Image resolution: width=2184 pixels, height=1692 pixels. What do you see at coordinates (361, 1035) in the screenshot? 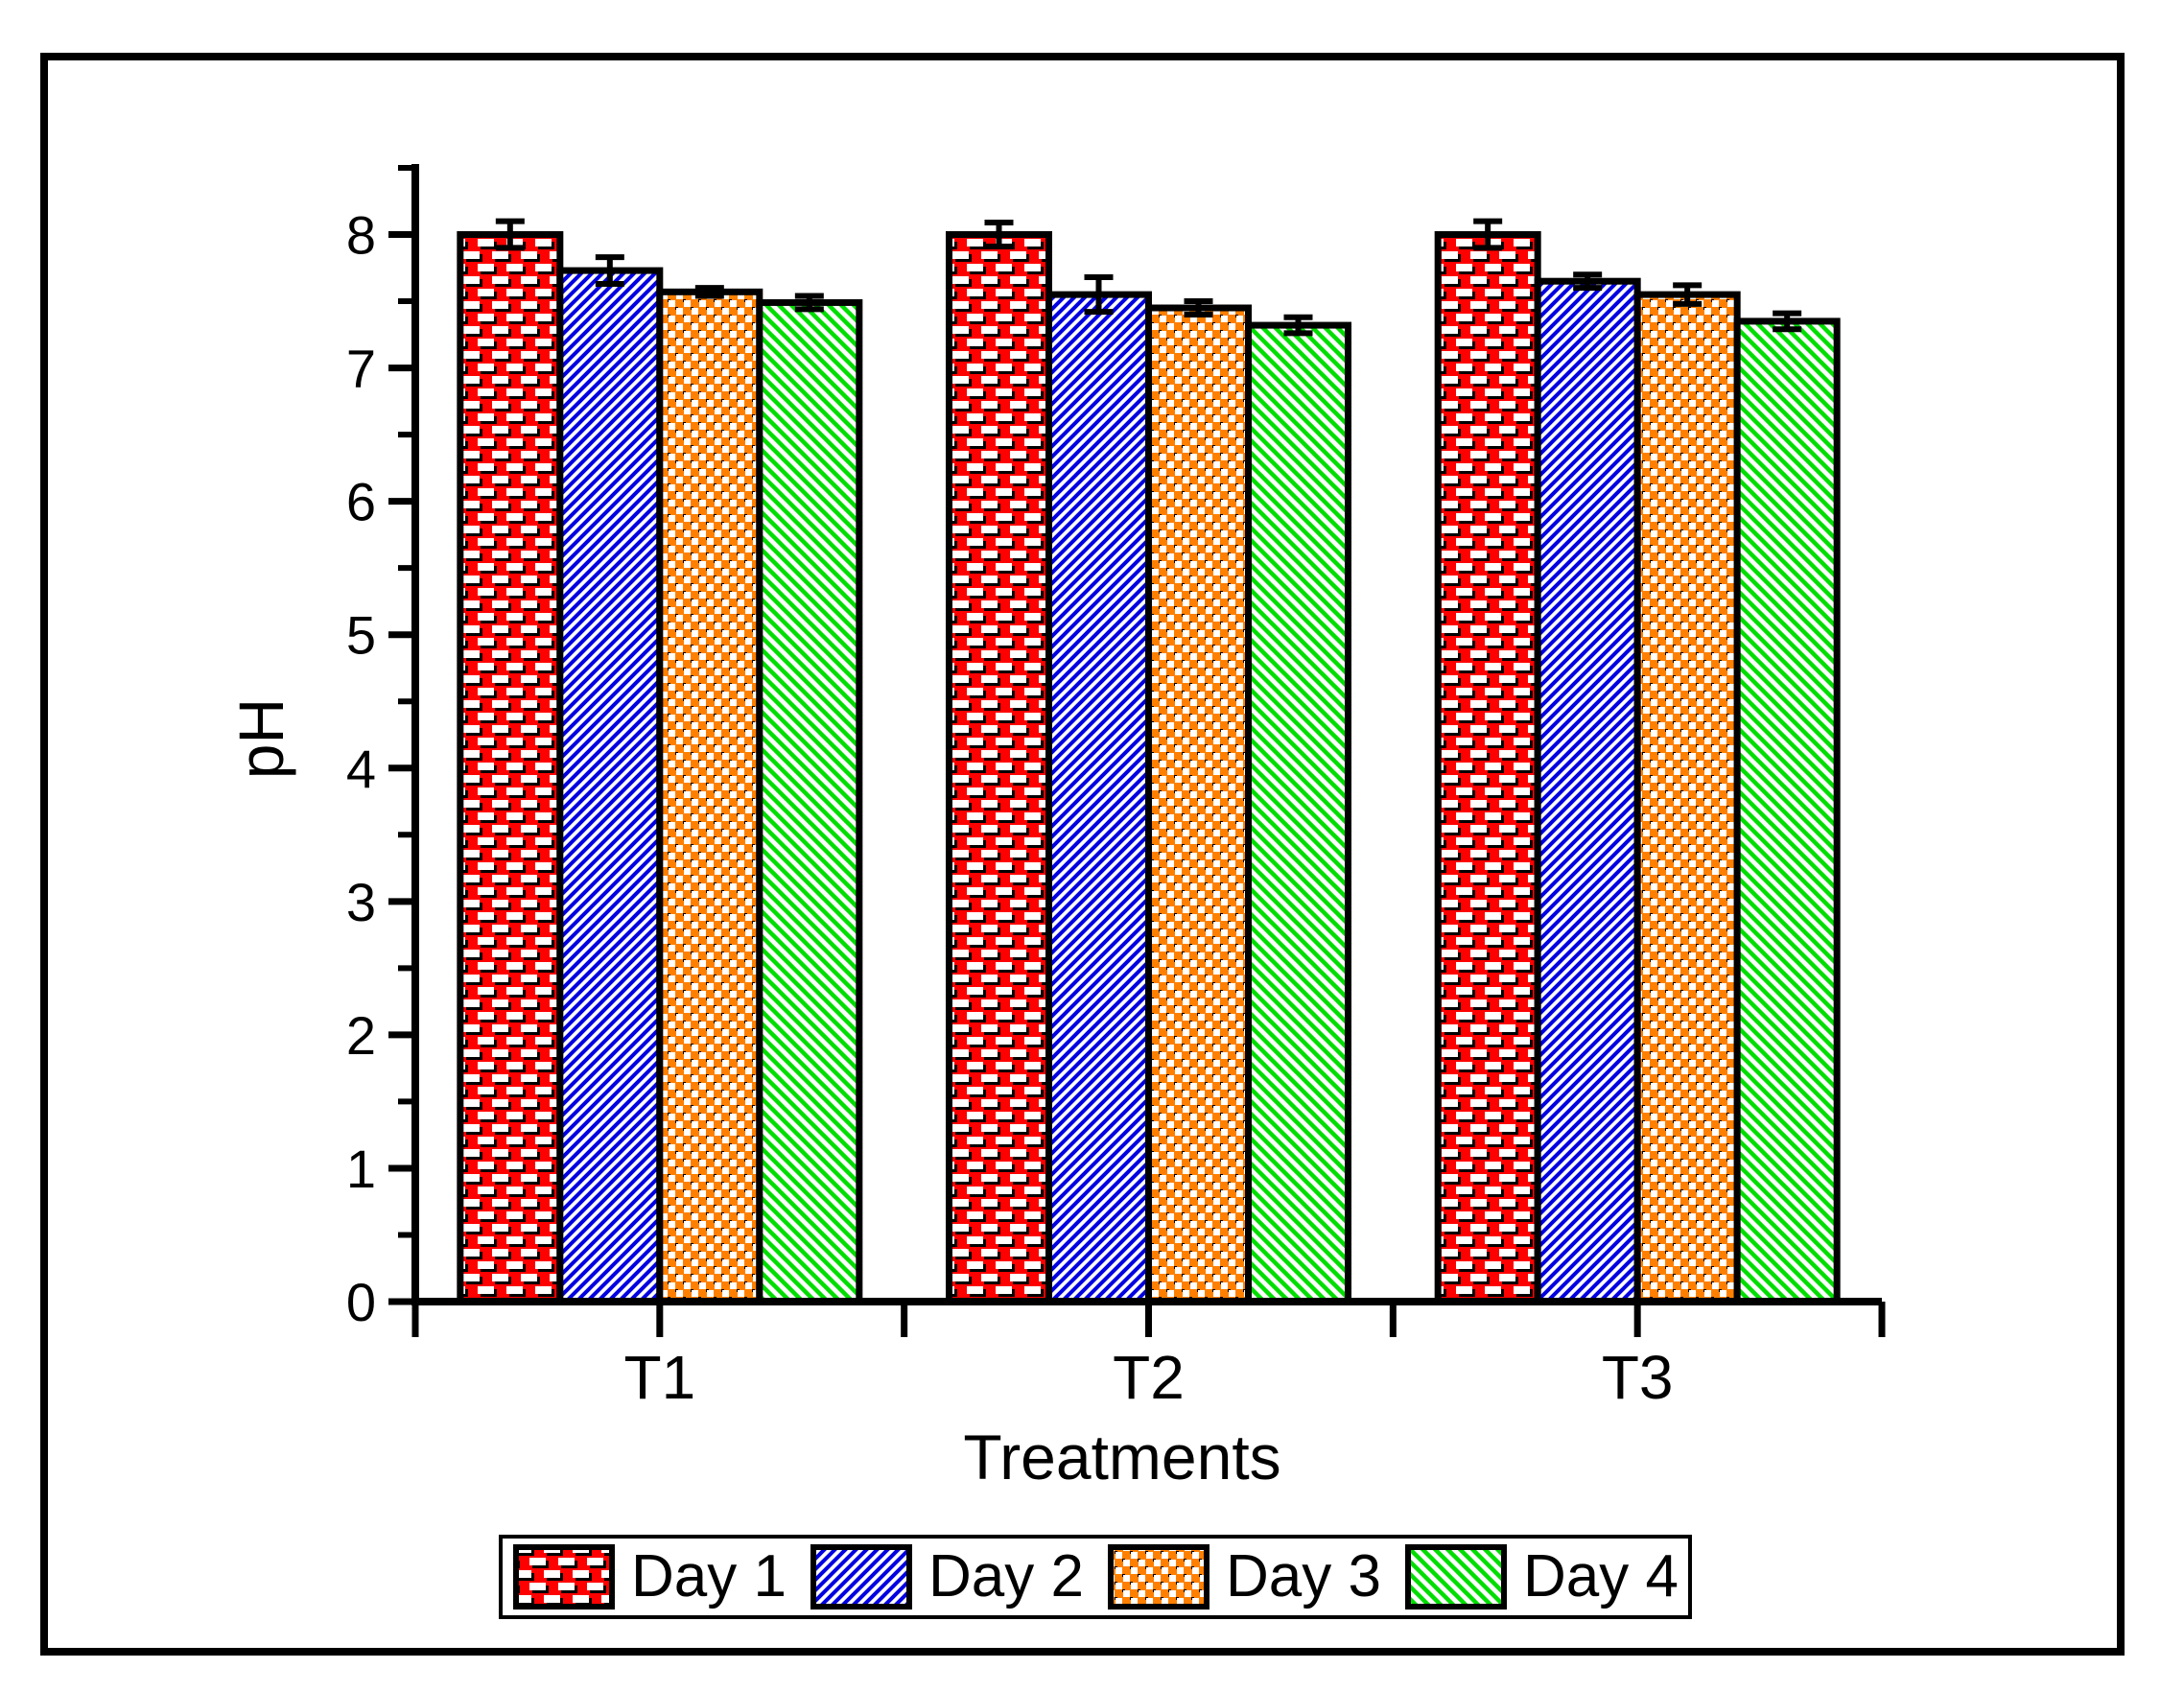
I see `y-tick-label: 2` at bounding box center [361, 1035].